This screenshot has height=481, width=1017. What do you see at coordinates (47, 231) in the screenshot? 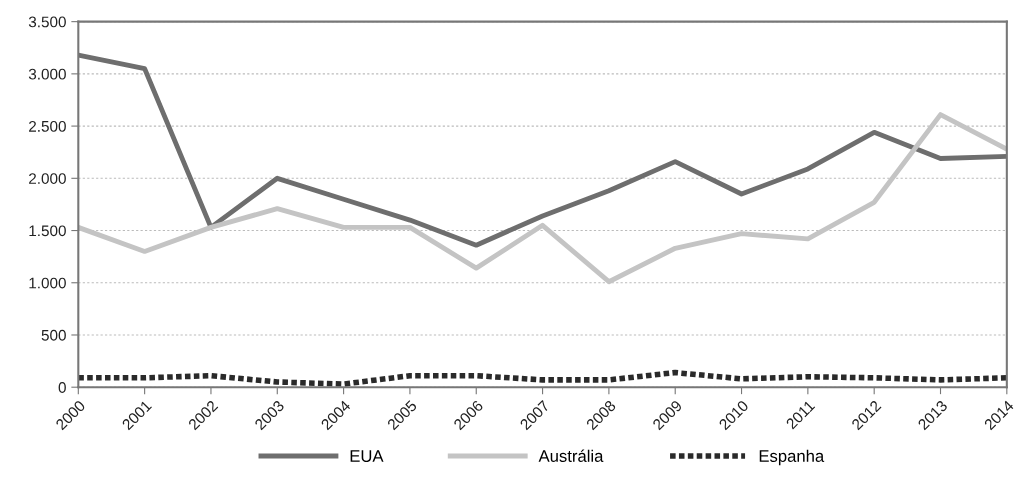
I see `y-tick-label: 1.500` at bounding box center [47, 231].